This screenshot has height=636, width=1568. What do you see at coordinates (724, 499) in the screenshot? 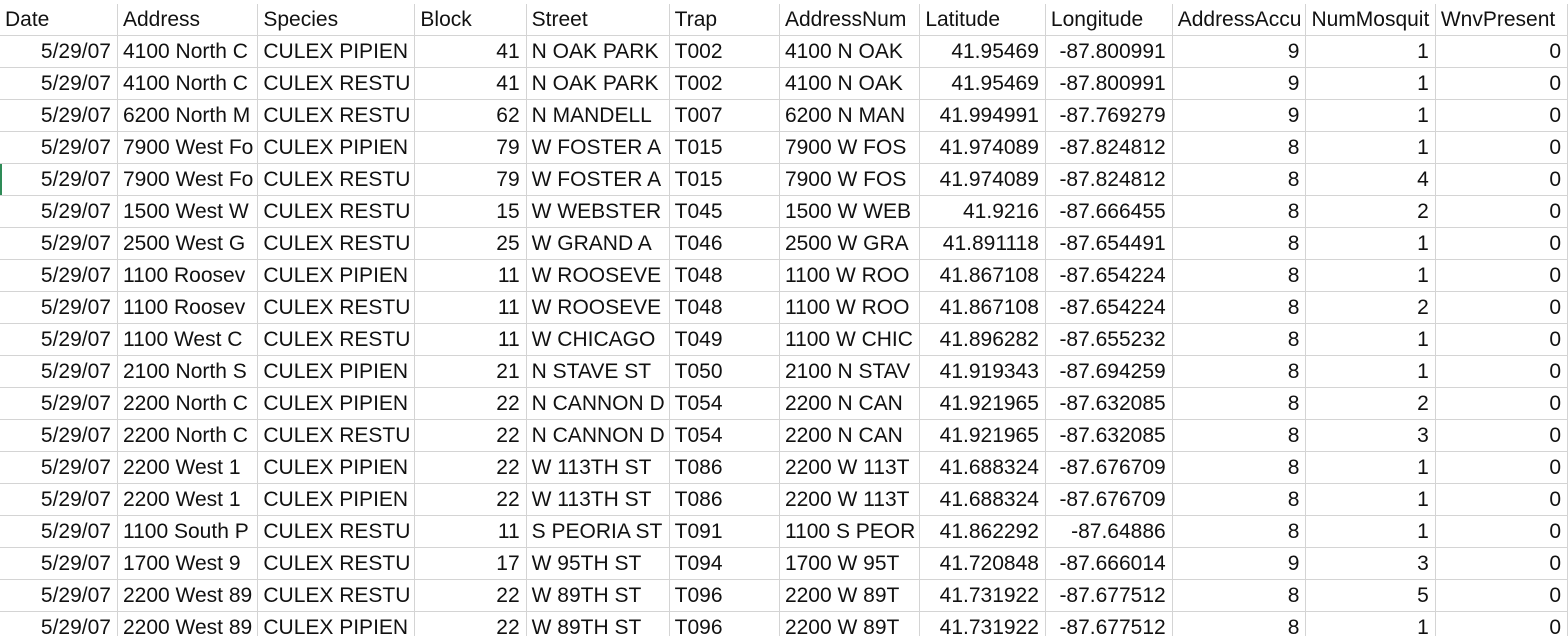
I see `cell-trap: T086` at bounding box center [724, 499].